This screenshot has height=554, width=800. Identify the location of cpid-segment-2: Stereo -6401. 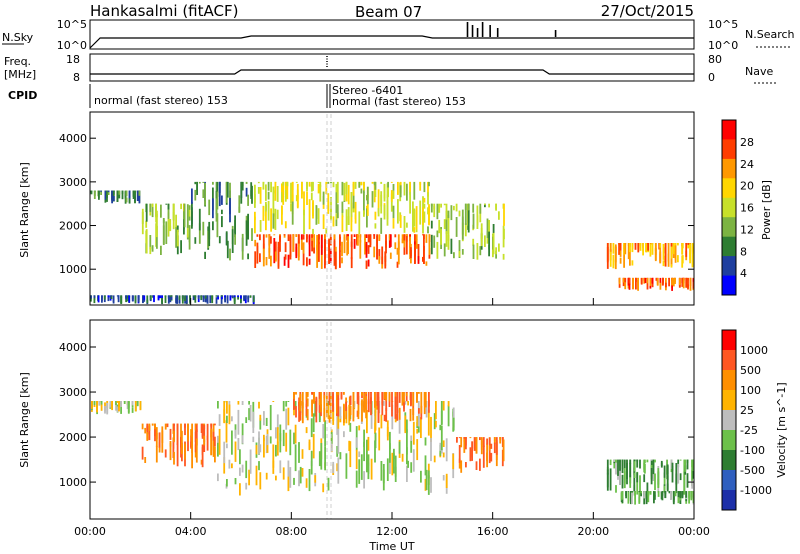
(367, 90).